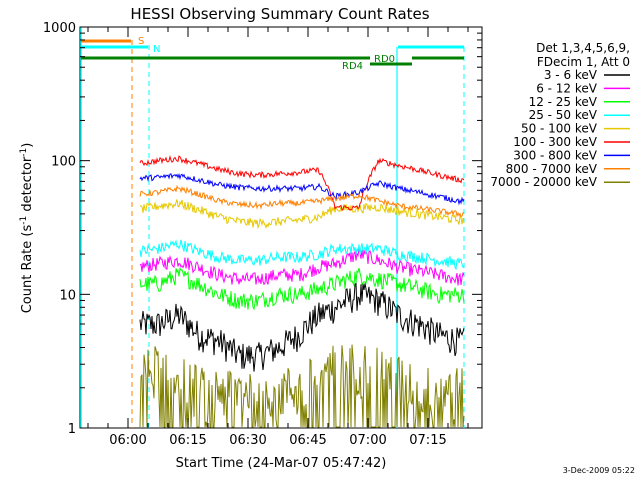 Image resolution: width=640 pixels, height=480 pixels. I want to click on y-tick-label: 100, so click(63, 162).